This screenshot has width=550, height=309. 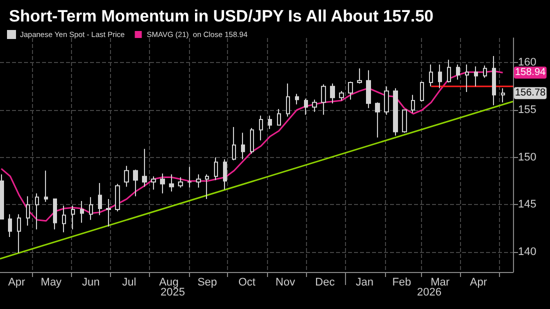 What do you see at coordinates (365, 282) in the screenshot?
I see `x-tick-label: Jan` at bounding box center [365, 282].